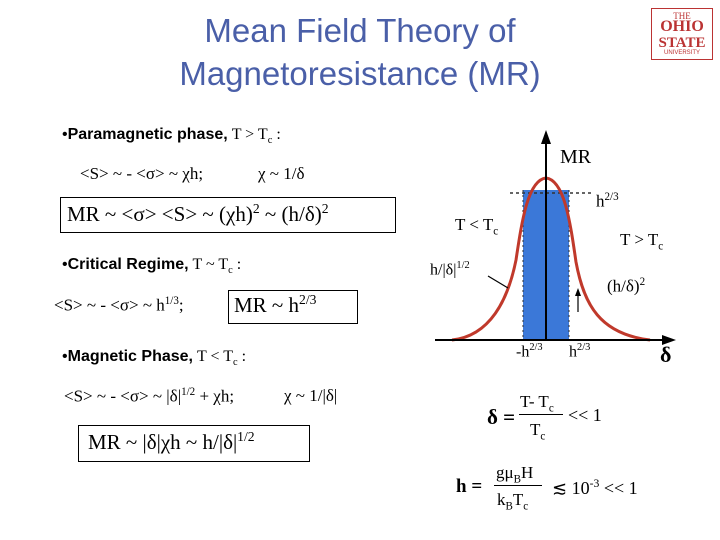 Image resolution: width=720 pixels, height=540 pixels. What do you see at coordinates (580, 351) in the screenshot?
I see `graph-tick-pos: h2/3` at bounding box center [580, 351].